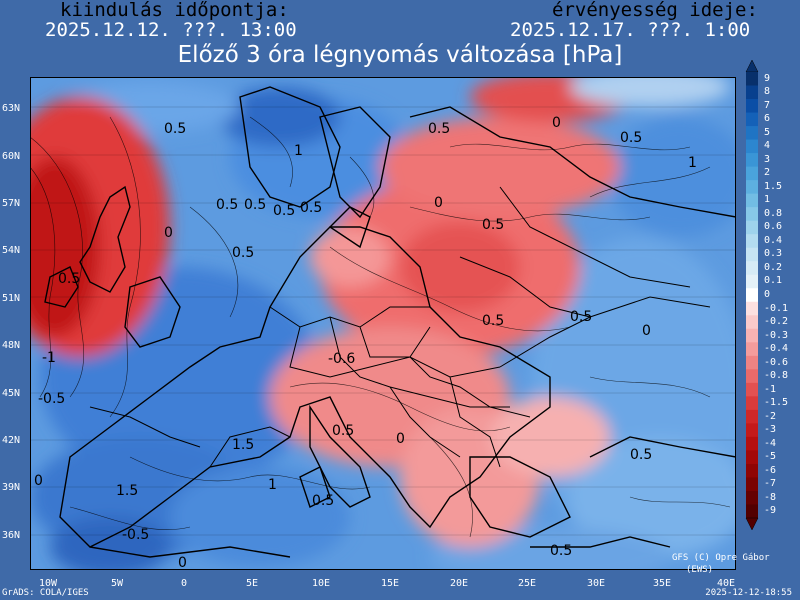  I want to click on lon-label: 10W, so click(48, 583).